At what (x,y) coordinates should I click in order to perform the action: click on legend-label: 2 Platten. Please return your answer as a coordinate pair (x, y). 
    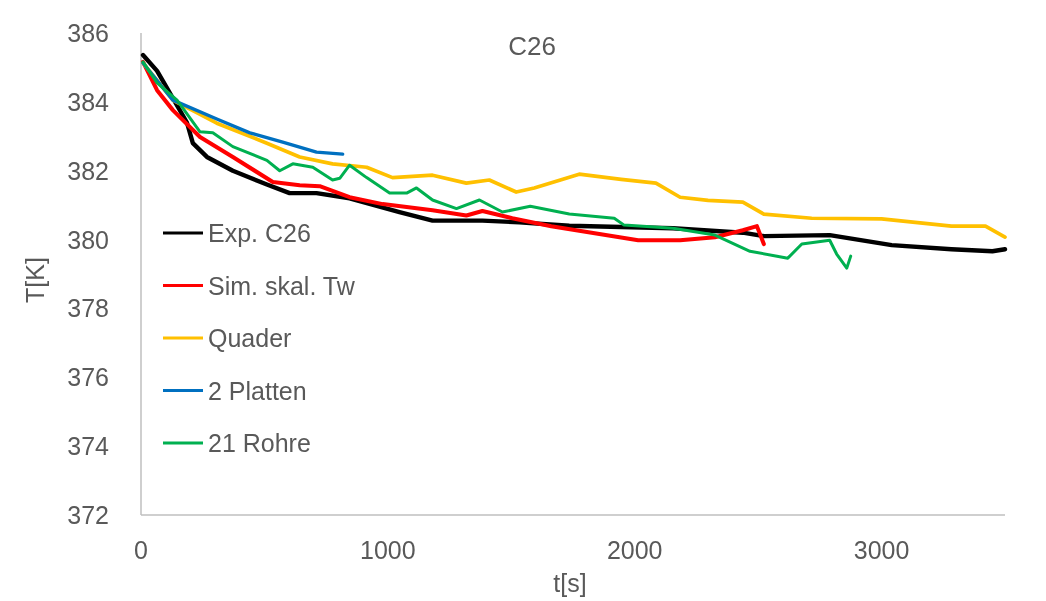
    Looking at the image, I should click on (257, 390).